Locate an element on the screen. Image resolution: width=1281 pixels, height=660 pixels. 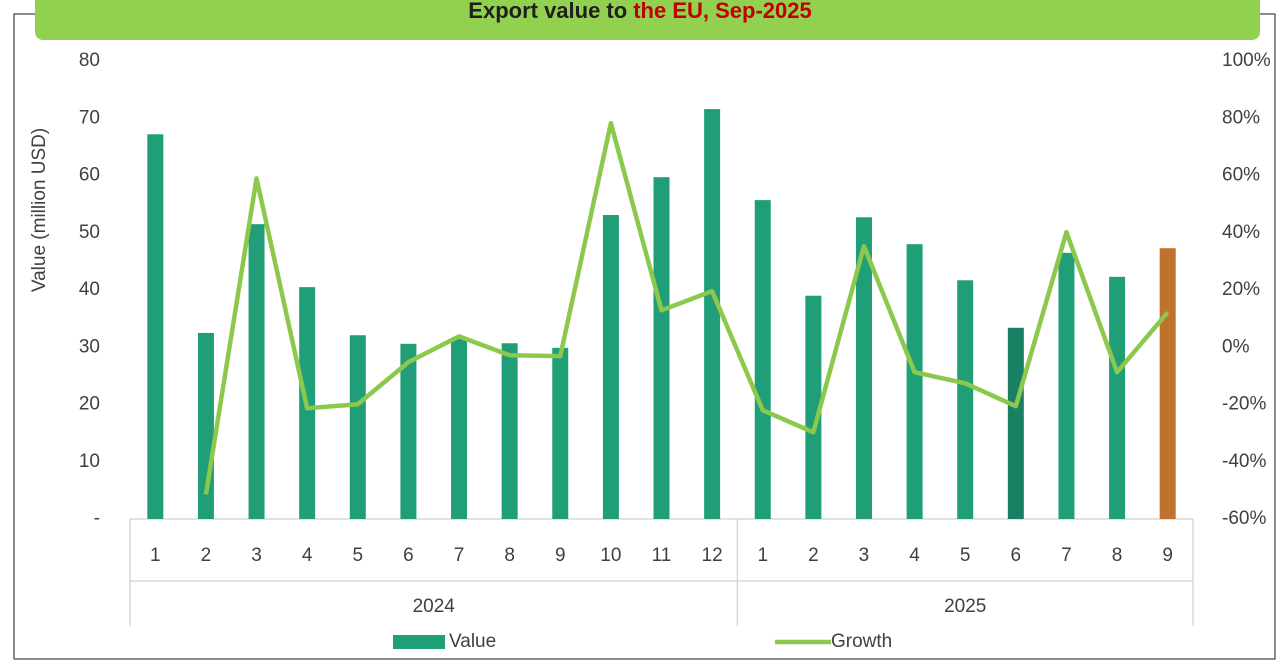
group-label: 2024 is located at coordinates (434, 606).